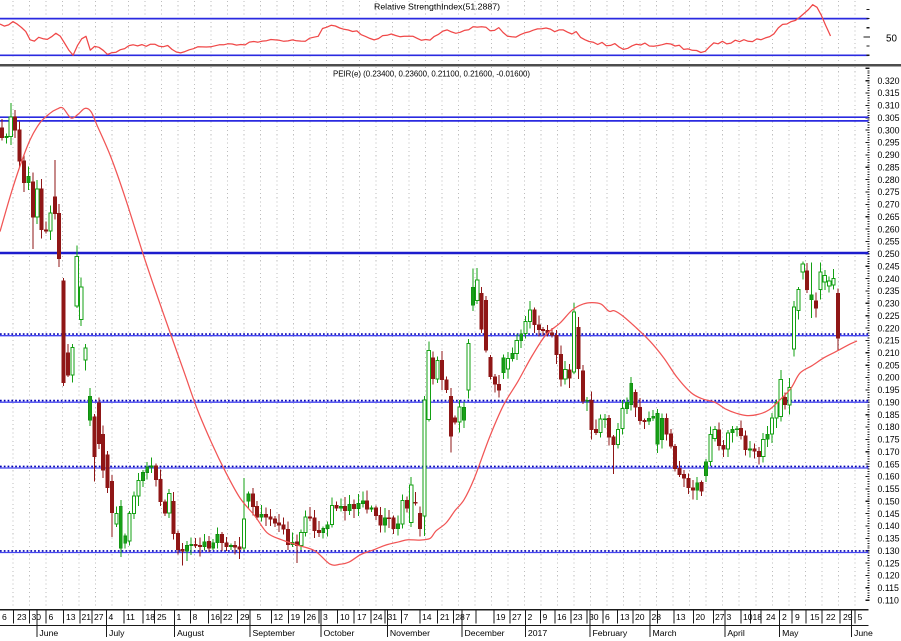 The width and height of the screenshot is (901, 641). What do you see at coordinates (162, 617) in the screenshot?
I see `svg-text: 25` at bounding box center [162, 617].